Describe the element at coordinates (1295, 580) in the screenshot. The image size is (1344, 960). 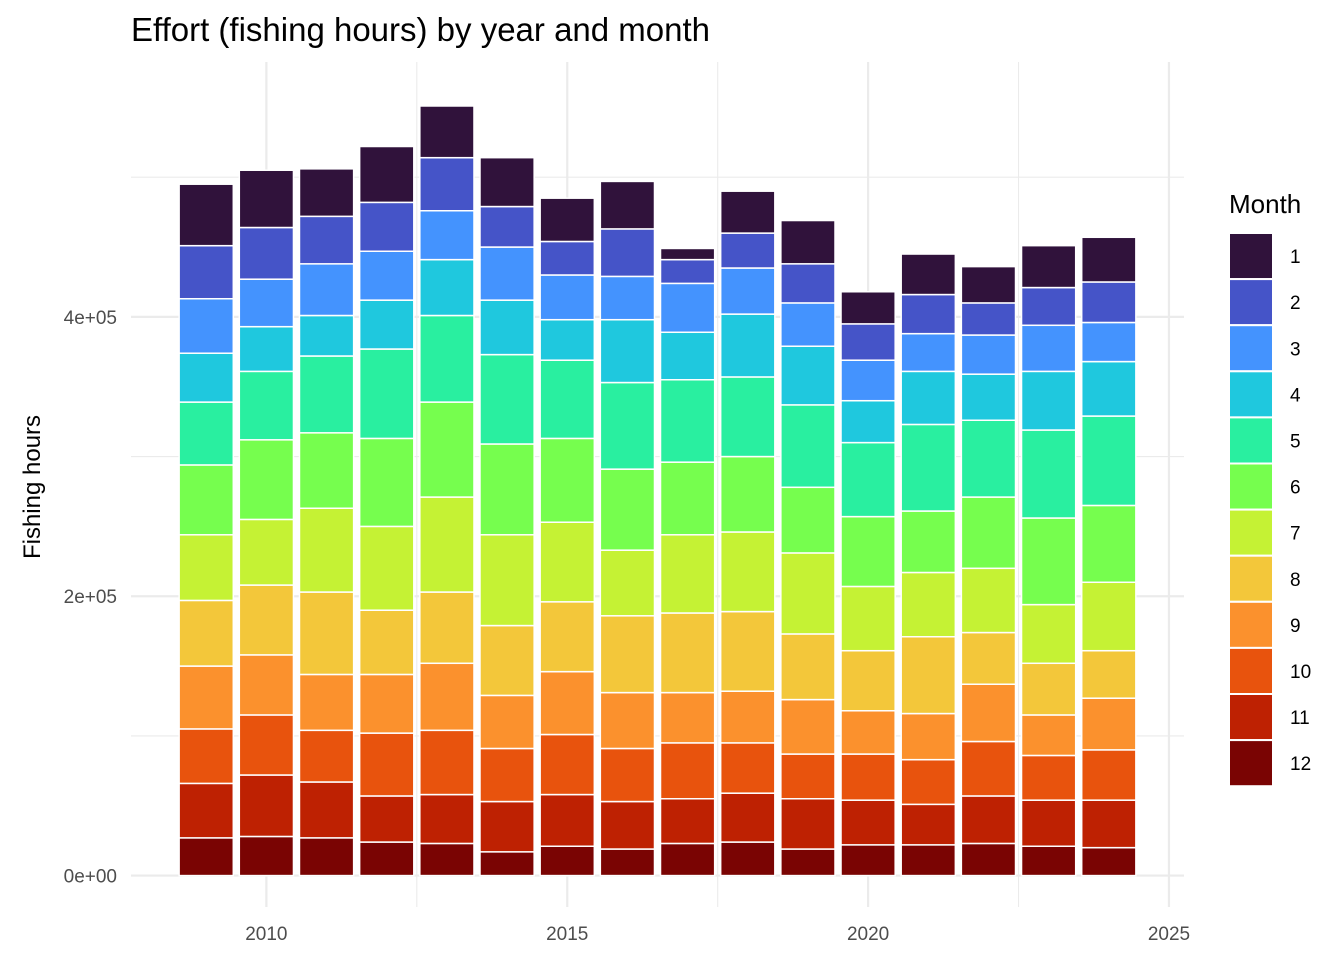
I see `legend-label-month-8: 8` at that location.